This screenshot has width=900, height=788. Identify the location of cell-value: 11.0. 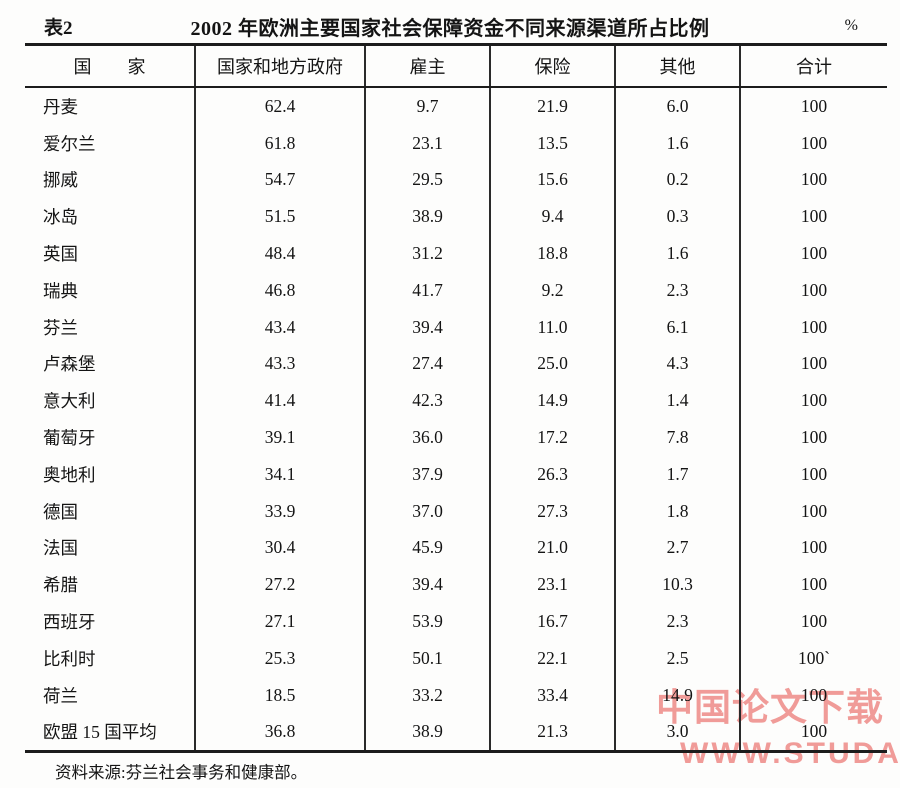
(553, 327).